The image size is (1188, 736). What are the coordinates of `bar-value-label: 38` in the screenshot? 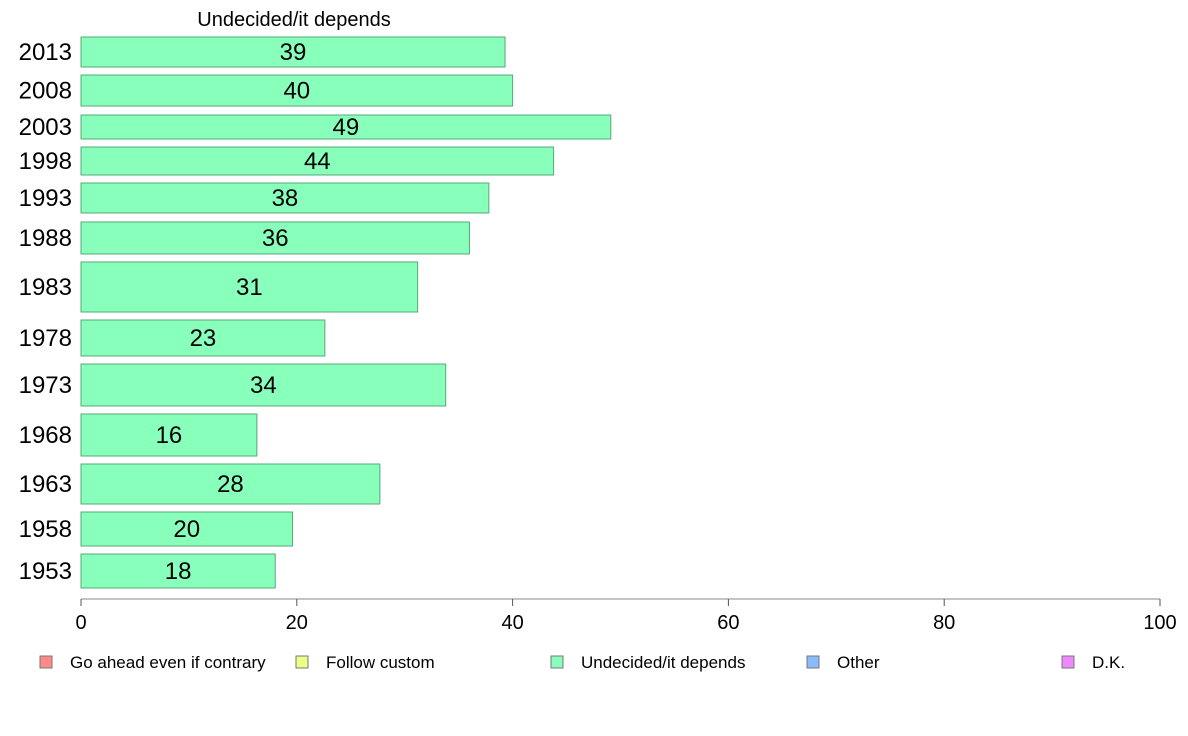 It's located at (285, 198).